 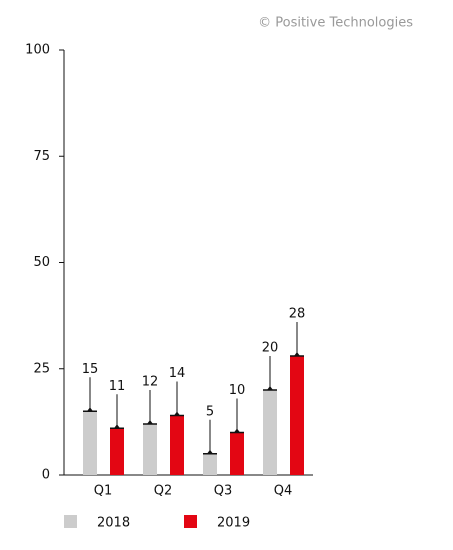 I want to click on y-tick-label: 25, so click(x=41, y=368).